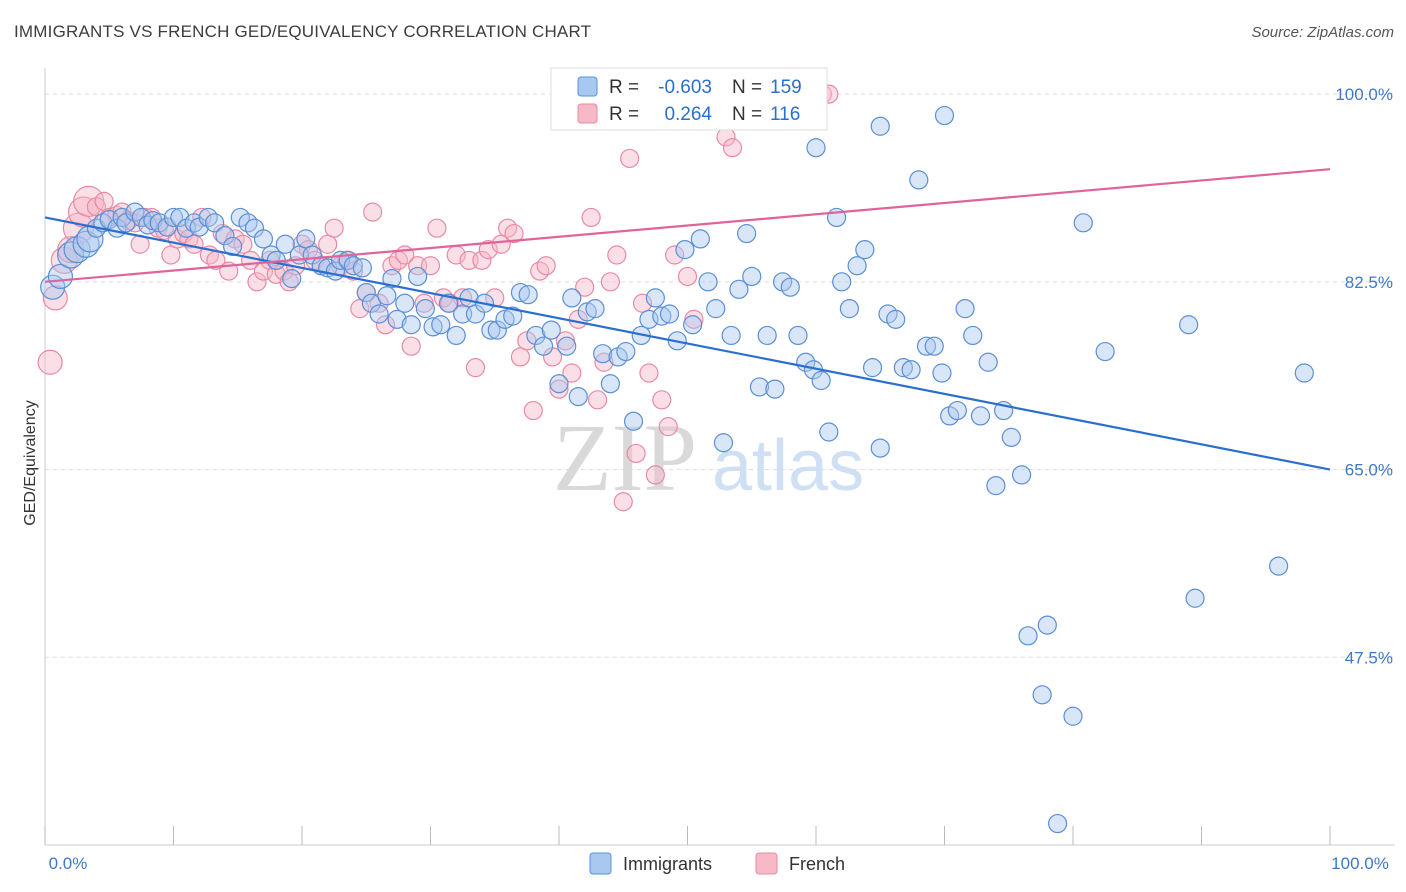 The height and width of the screenshot is (892, 1406). Describe the element at coordinates (1369, 282) in the screenshot. I see `y-tick-label-1: 82.5%` at that location.